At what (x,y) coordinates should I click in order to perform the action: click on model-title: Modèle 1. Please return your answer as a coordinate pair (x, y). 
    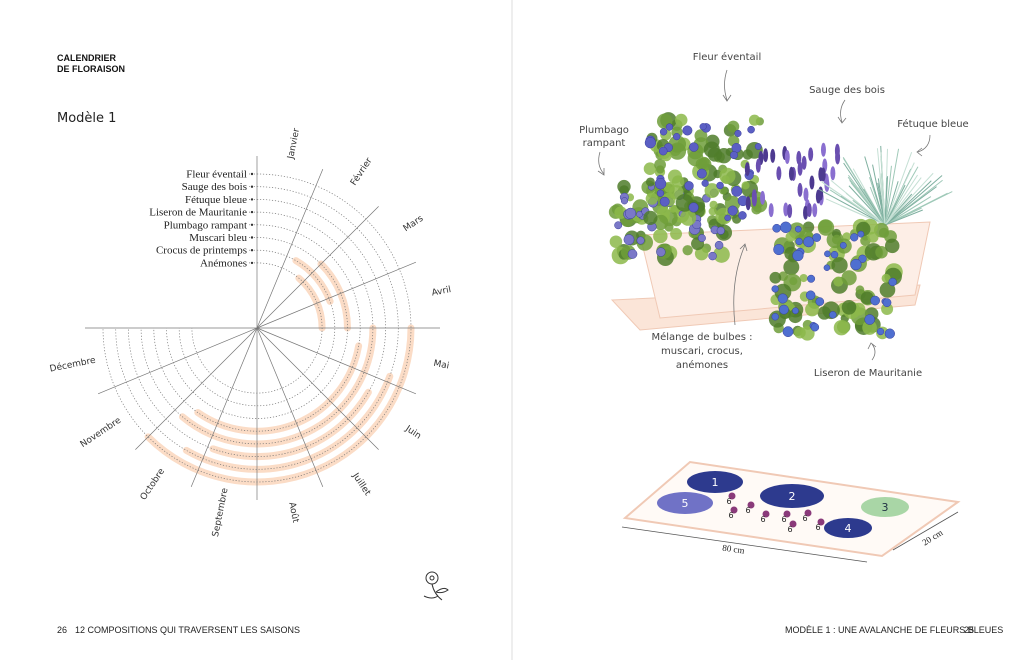
    Looking at the image, I should click on (86, 118).